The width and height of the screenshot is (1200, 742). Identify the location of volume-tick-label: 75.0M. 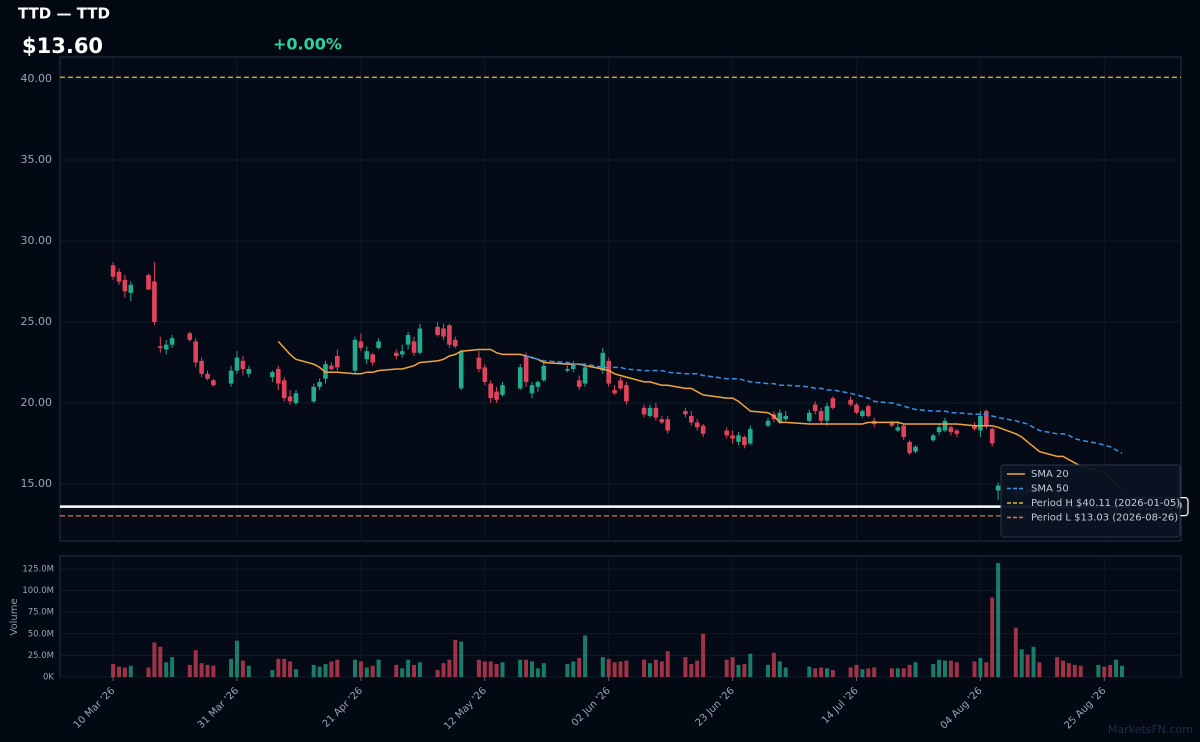
(41, 613).